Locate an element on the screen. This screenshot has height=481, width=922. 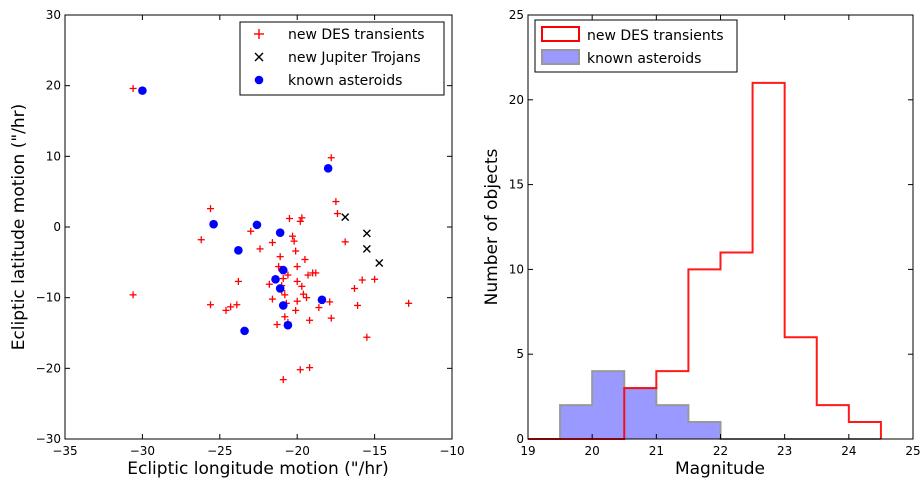
scatter-ytick-label: 0 is located at coordinates (57, 227).